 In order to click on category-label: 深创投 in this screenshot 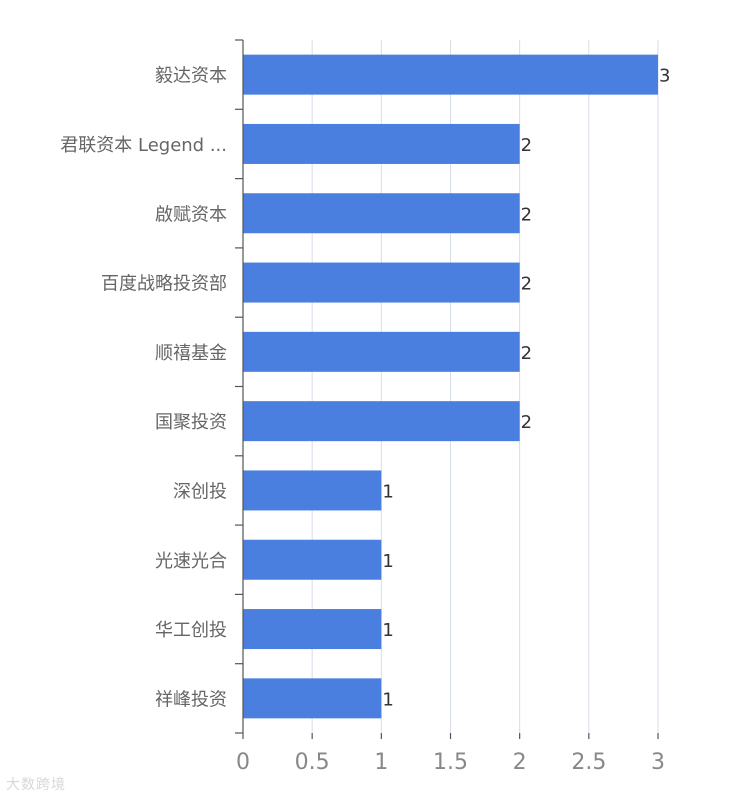, I will do `click(200, 491)`.